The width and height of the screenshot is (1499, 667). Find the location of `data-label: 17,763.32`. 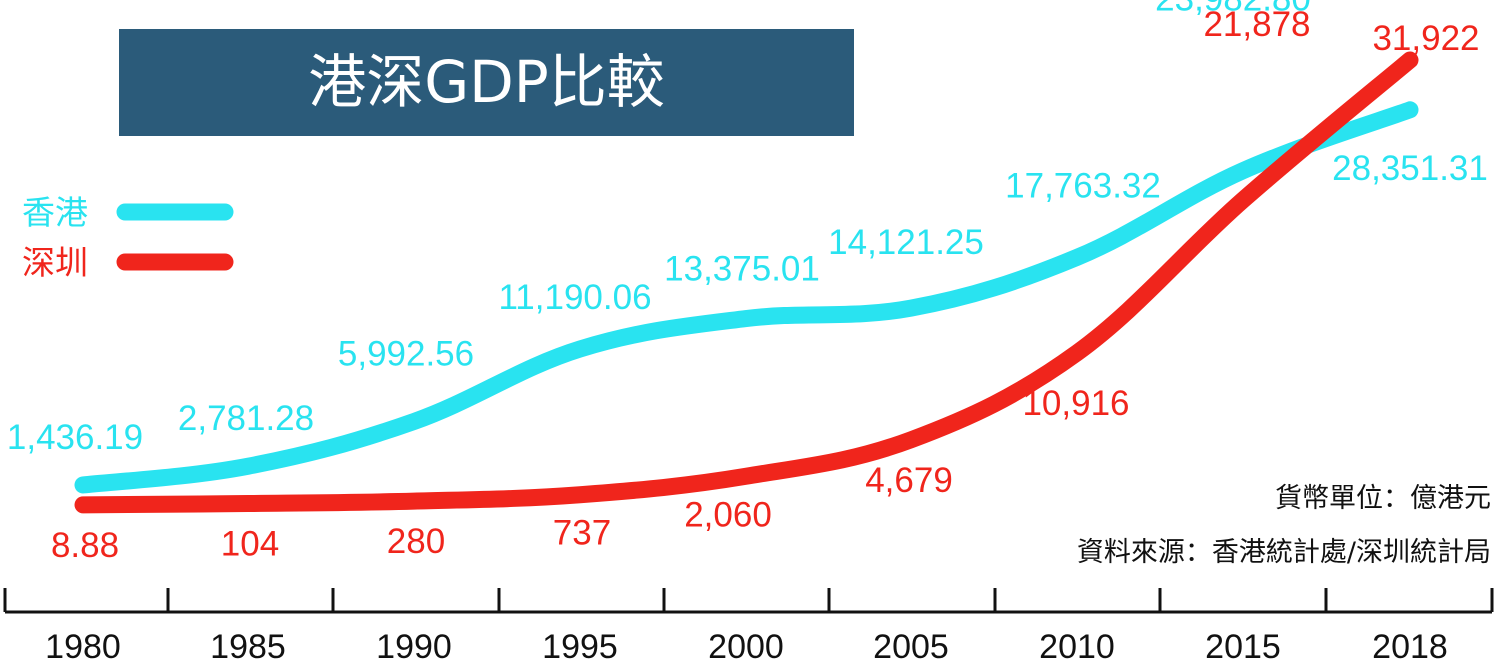

data-label: 17,763.32 is located at coordinates (1083, 185).